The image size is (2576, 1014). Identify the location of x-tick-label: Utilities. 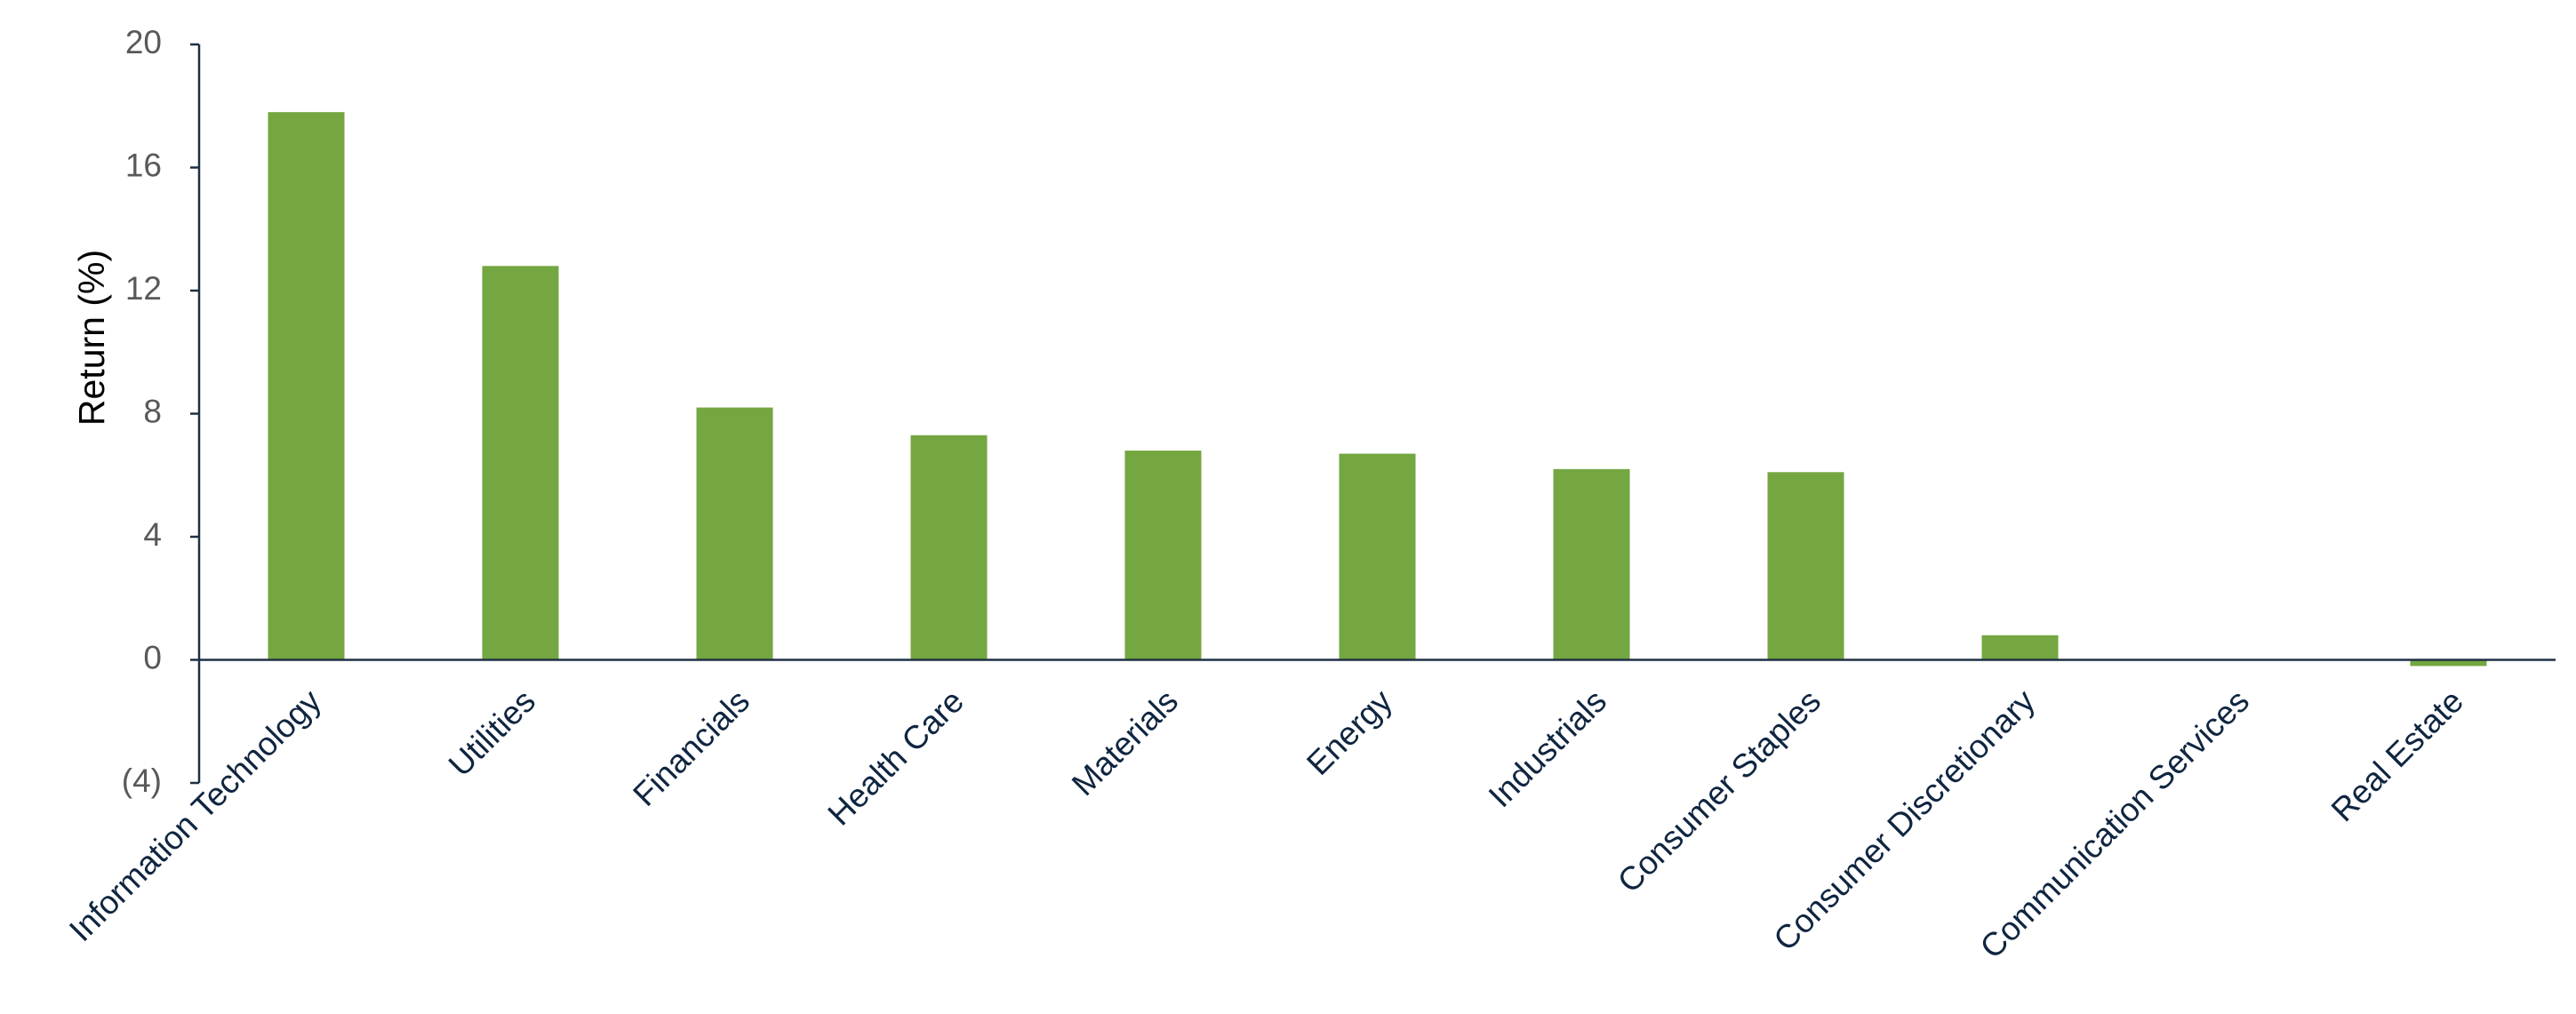
(492, 733).